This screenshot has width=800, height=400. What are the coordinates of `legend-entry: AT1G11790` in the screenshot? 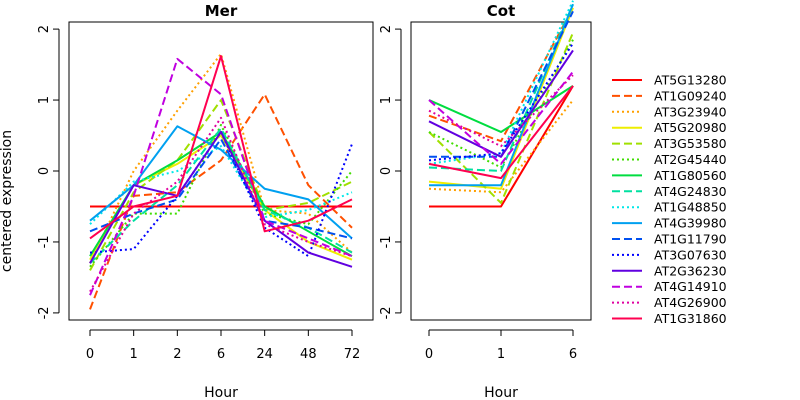 It's located at (669, 239).